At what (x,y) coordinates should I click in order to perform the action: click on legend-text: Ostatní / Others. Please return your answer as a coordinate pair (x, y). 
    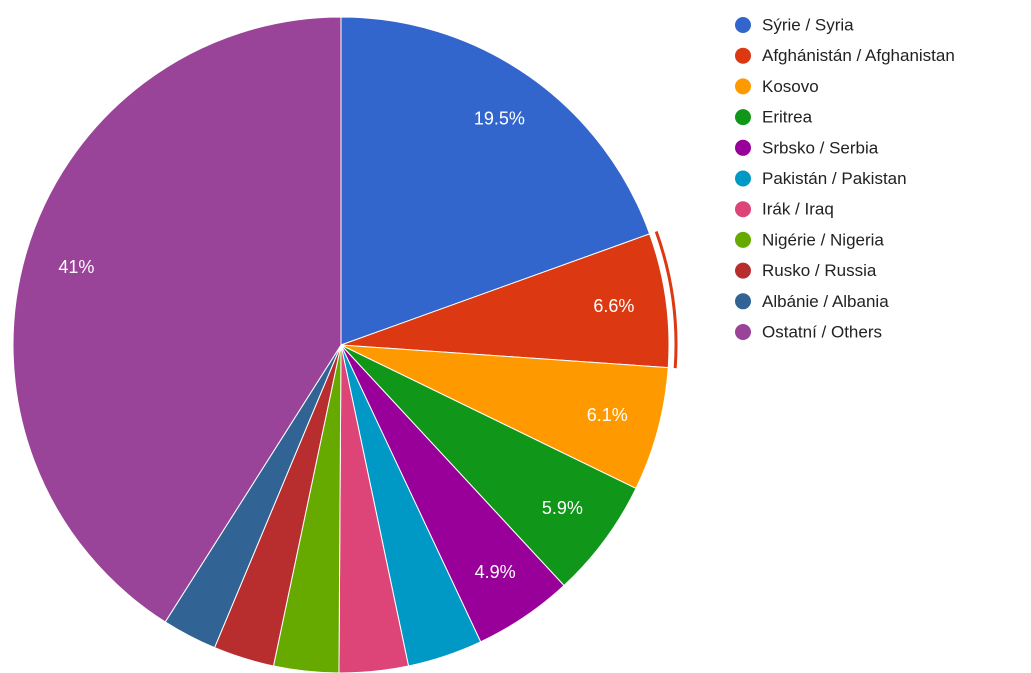
    Looking at the image, I should click on (822, 331).